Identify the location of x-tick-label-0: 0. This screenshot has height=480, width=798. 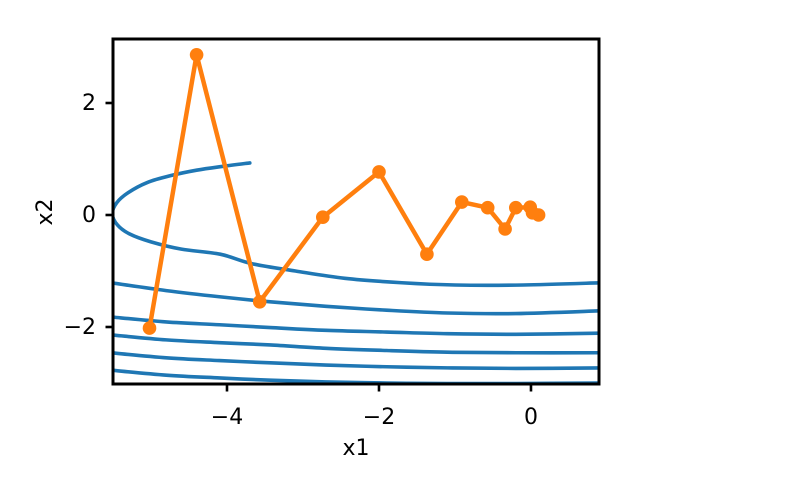
(531, 417).